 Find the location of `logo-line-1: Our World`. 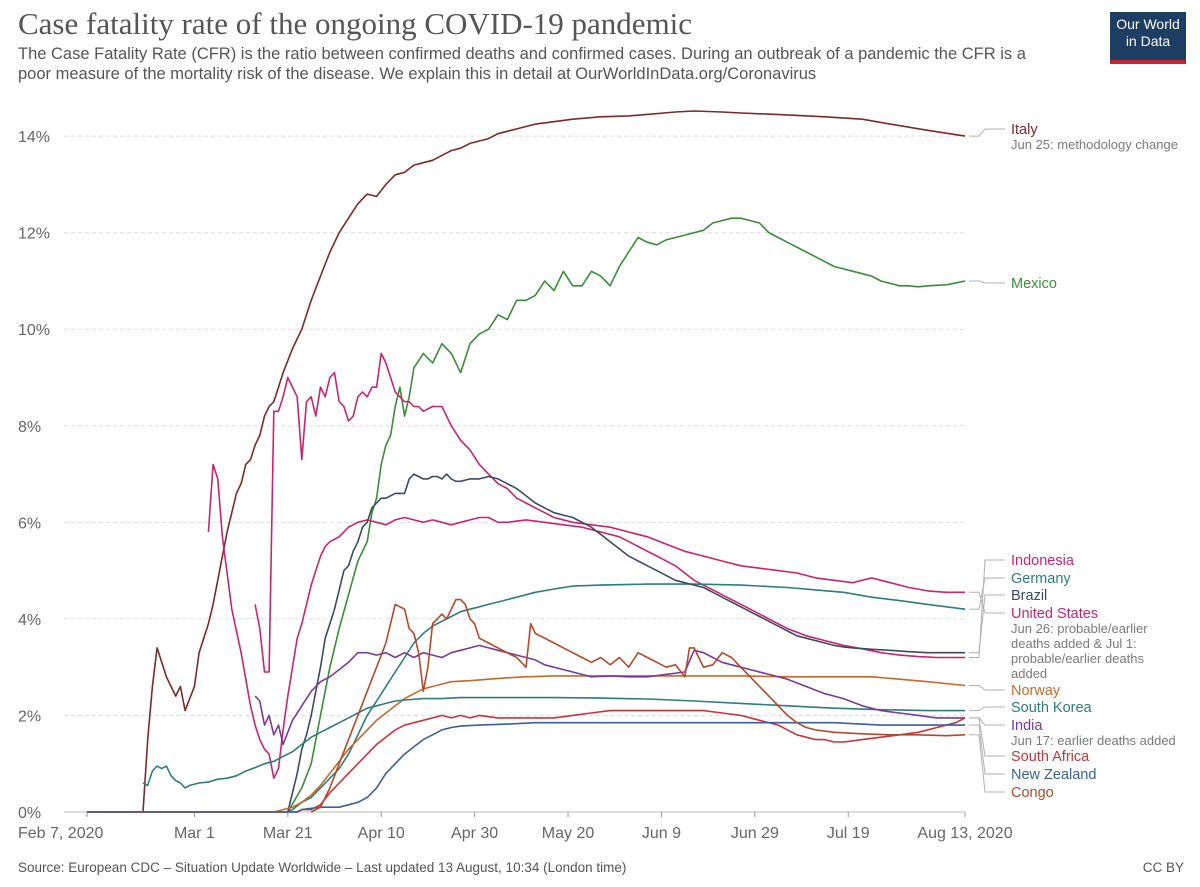

logo-line-1: Our World is located at coordinates (1148, 24).